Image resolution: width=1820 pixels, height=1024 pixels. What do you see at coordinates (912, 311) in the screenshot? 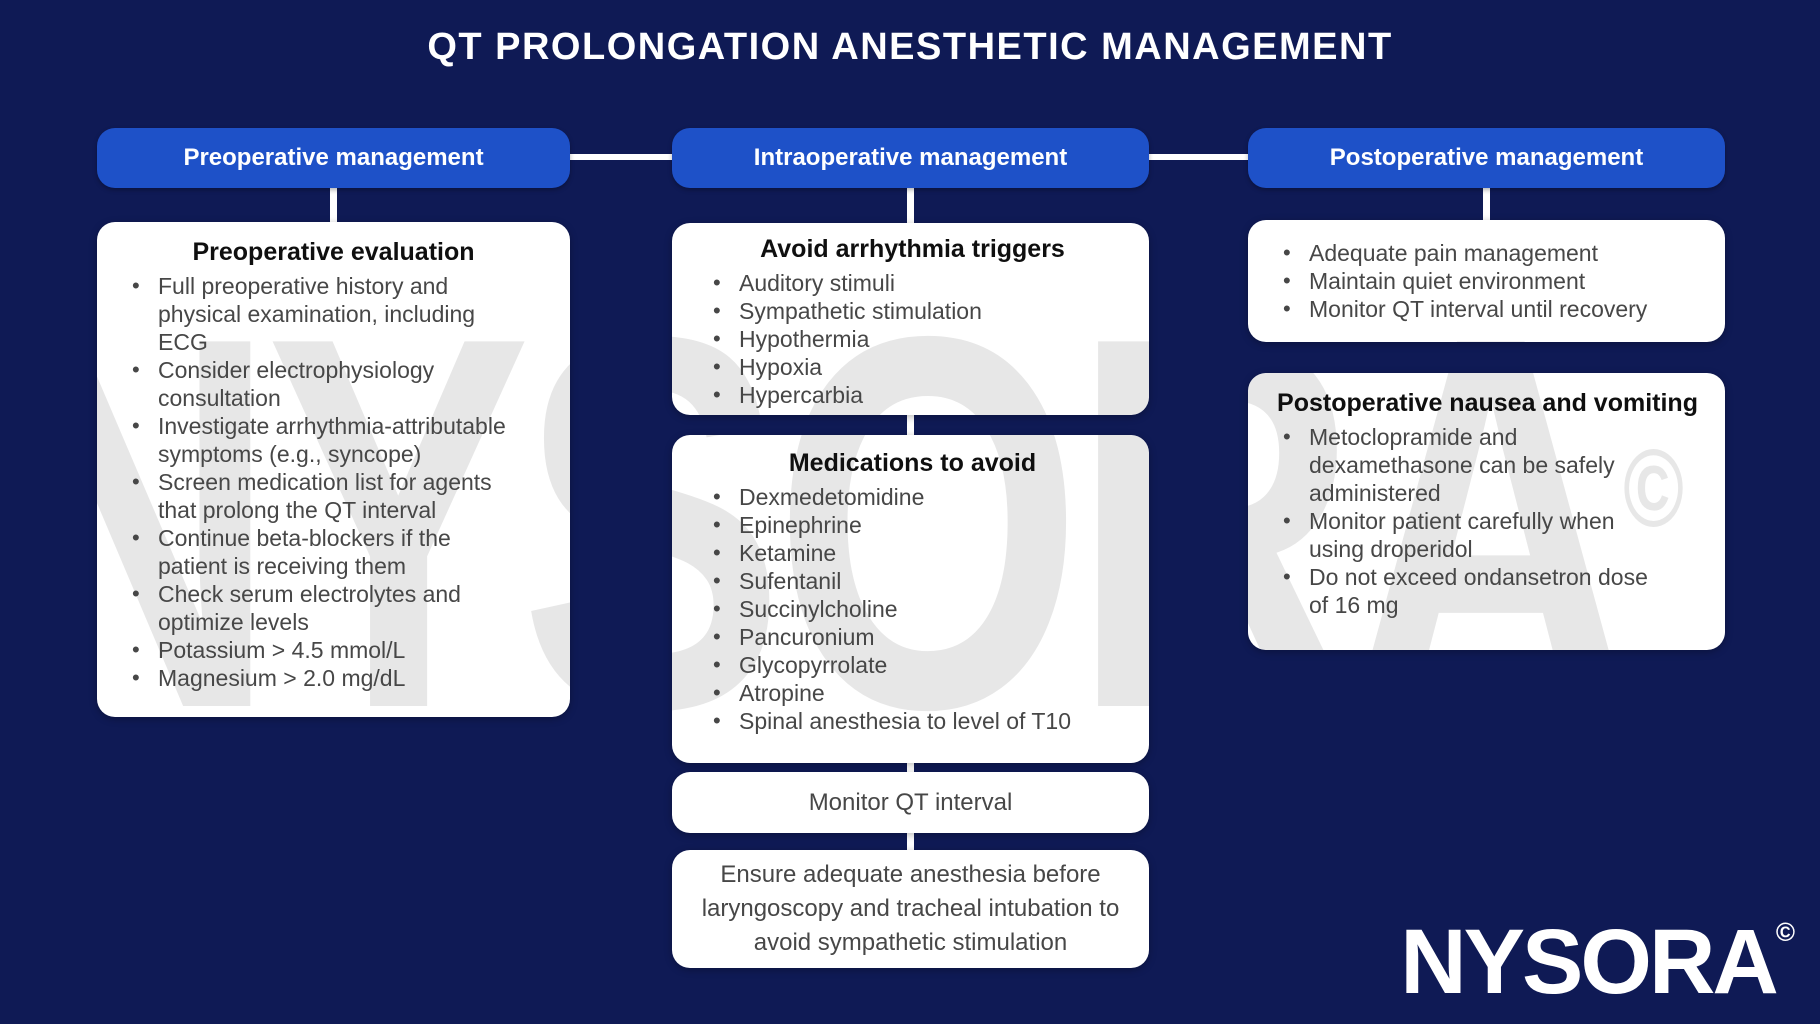
I see `bullet-item: Sympathetic stimulation` at bounding box center [912, 311].